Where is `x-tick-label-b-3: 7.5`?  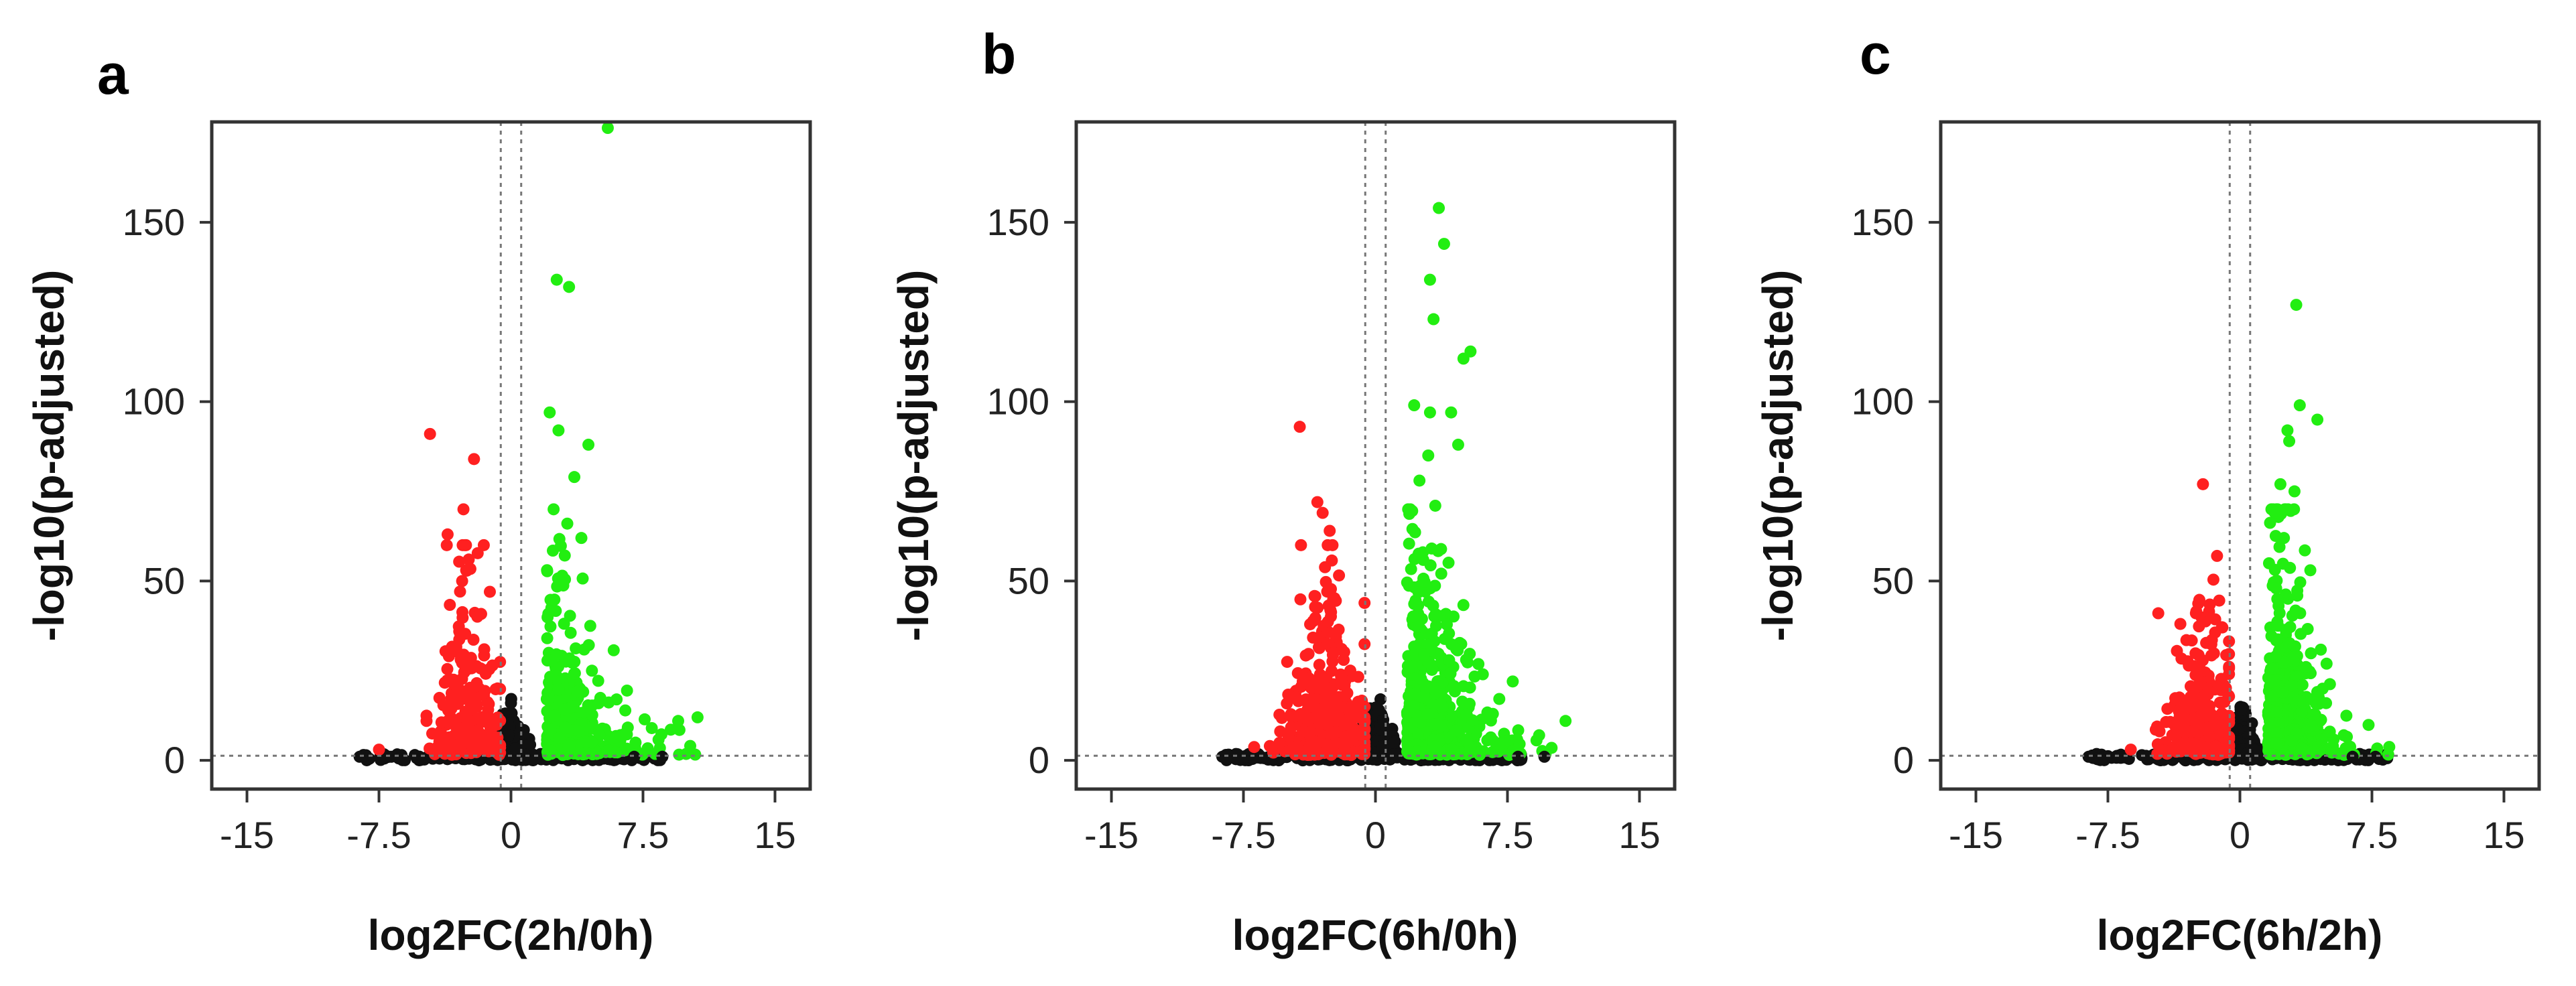
x-tick-label-b-3: 7.5 is located at coordinates (1508, 835).